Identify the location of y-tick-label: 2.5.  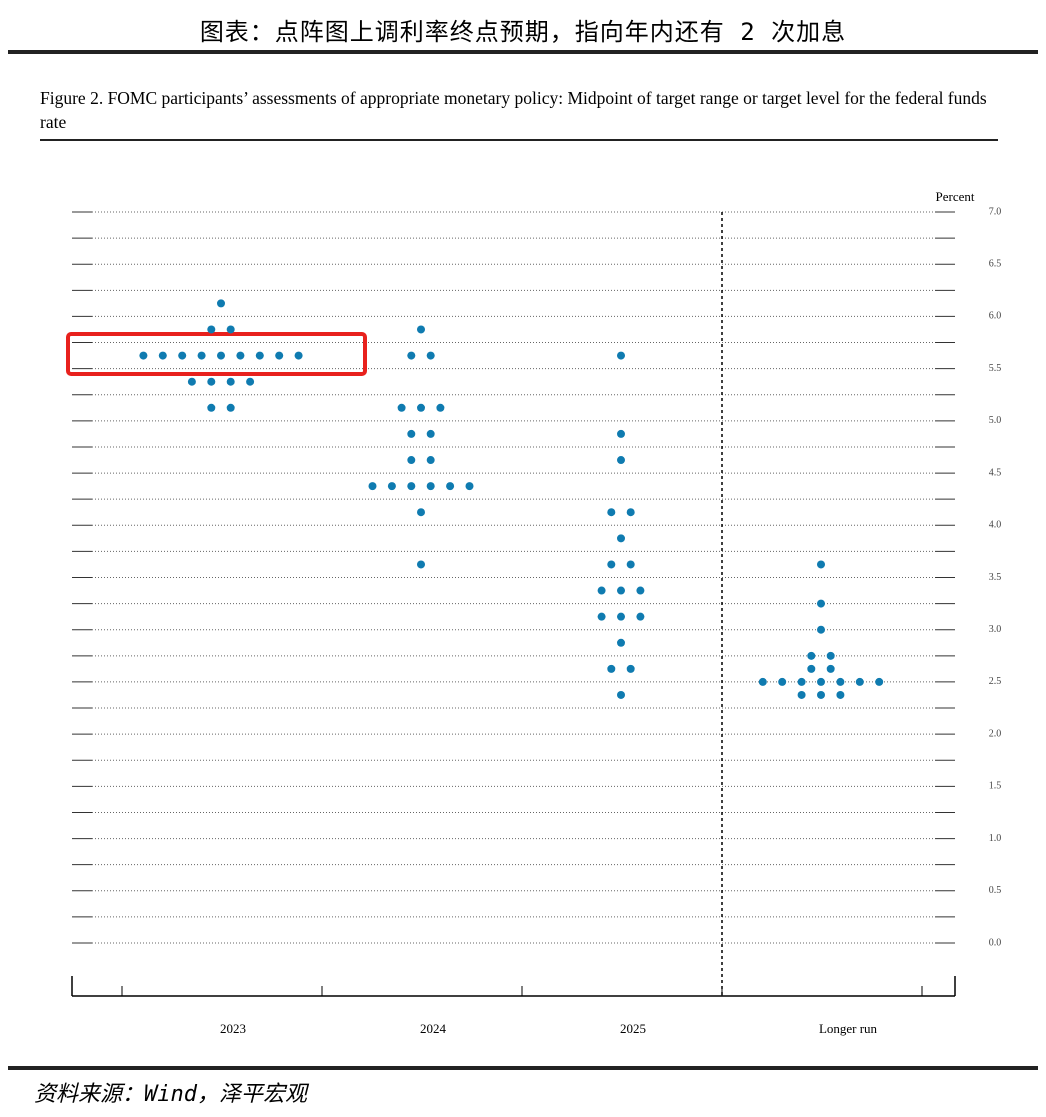
(995, 681).